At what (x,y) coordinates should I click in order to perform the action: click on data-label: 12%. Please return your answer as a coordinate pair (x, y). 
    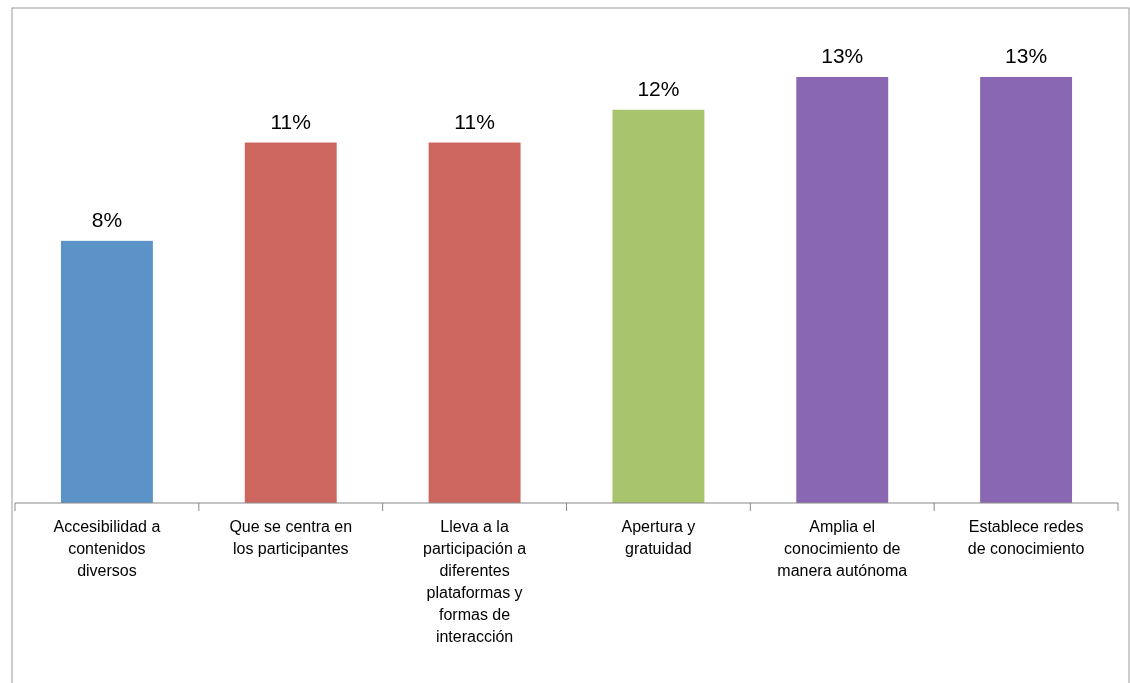
    Looking at the image, I should click on (658, 88).